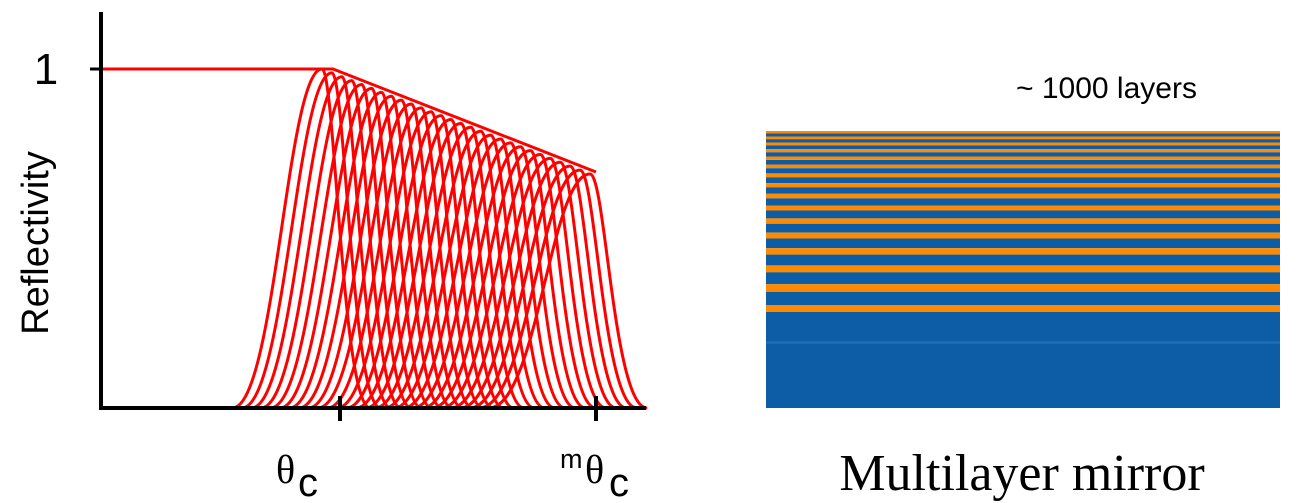 This screenshot has width=1302, height=503. I want to click on mirror-substrate, so click(1023, 360).